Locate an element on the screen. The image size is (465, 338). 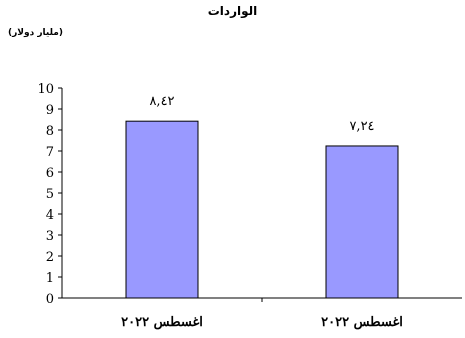
y-tick-label: 6 is located at coordinates (50, 173).